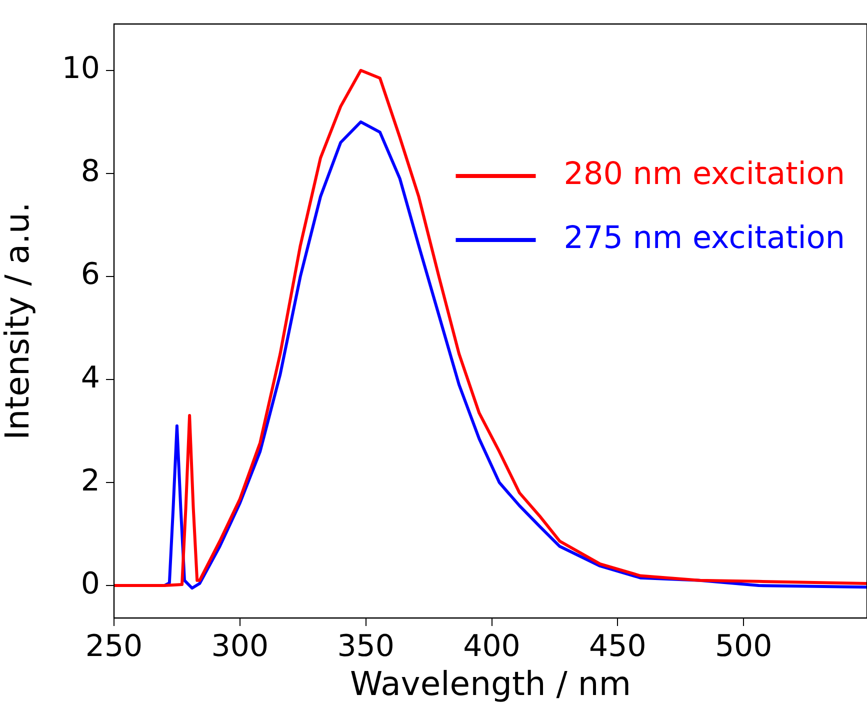 The width and height of the screenshot is (867, 706). Describe the element at coordinates (90, 480) in the screenshot. I see `y-tick-label: 2` at that location.